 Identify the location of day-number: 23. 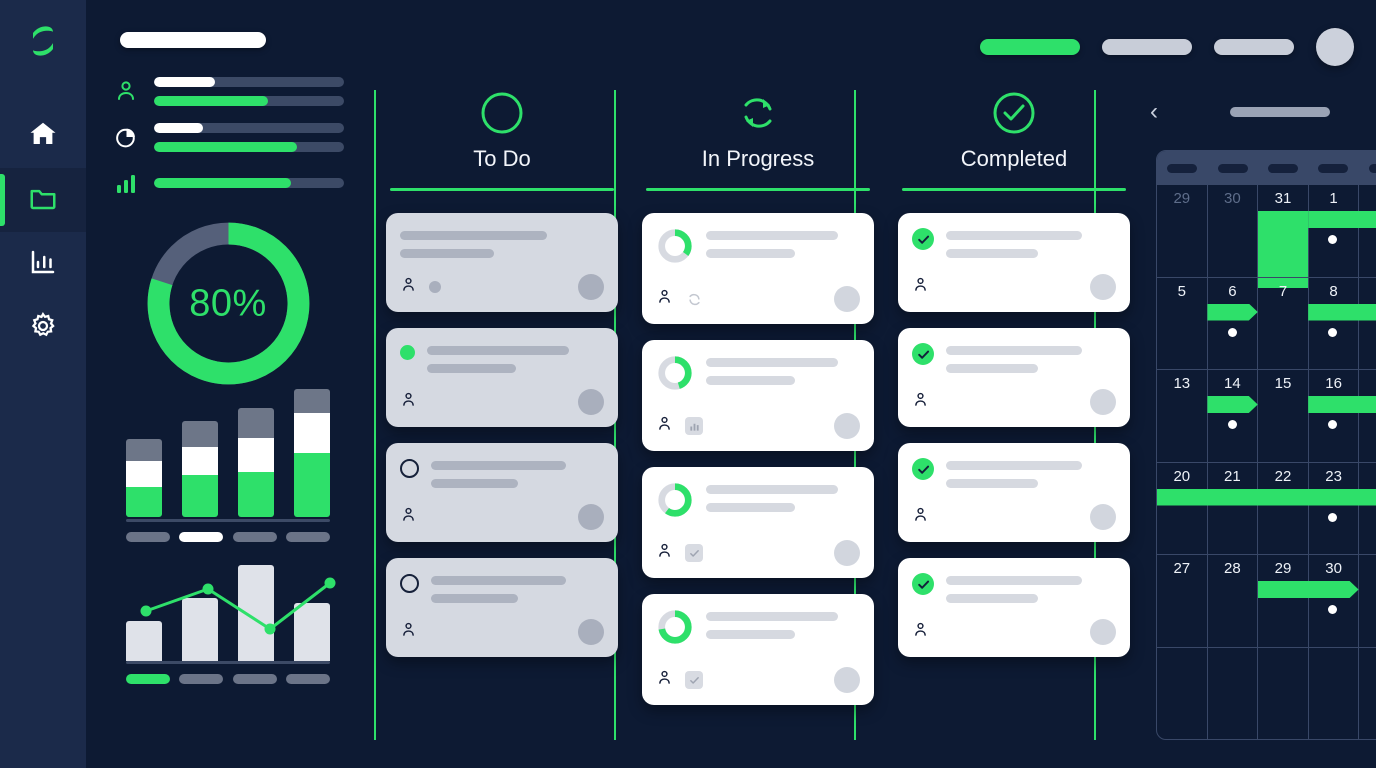
(1333, 476).